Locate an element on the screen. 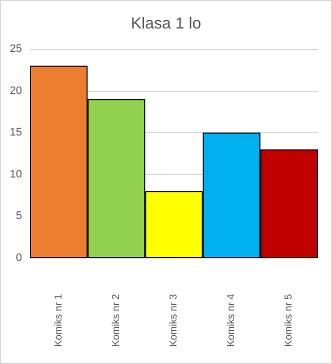 The width and height of the screenshot is (332, 364). y-tick-label: 5 is located at coordinates (19, 216).